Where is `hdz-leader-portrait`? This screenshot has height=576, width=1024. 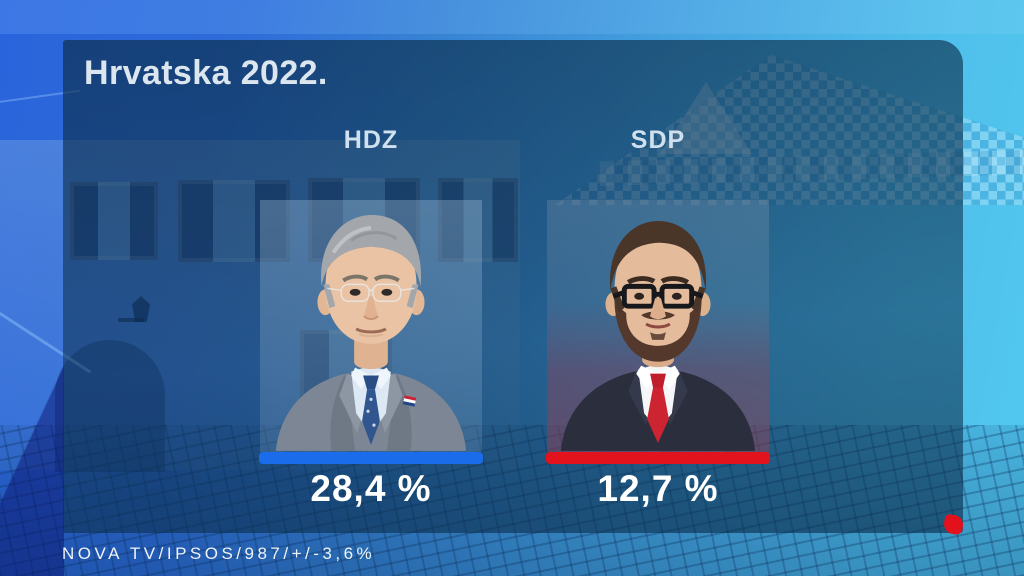 hdz-leader-portrait is located at coordinates (371, 326).